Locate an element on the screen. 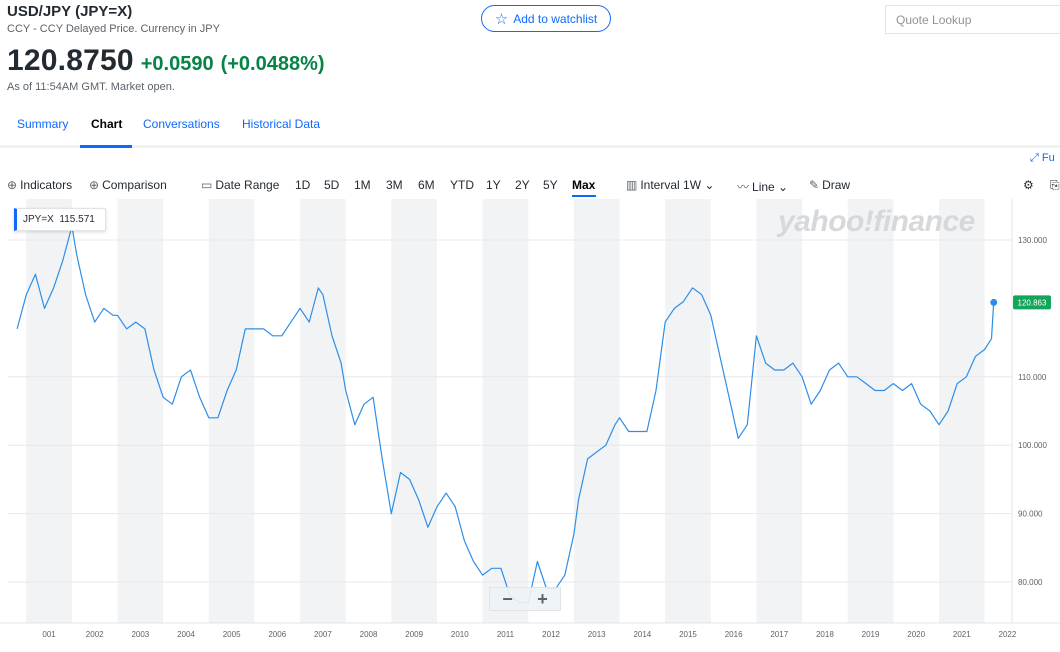  draw-button: ✎ Draw is located at coordinates (829, 185).